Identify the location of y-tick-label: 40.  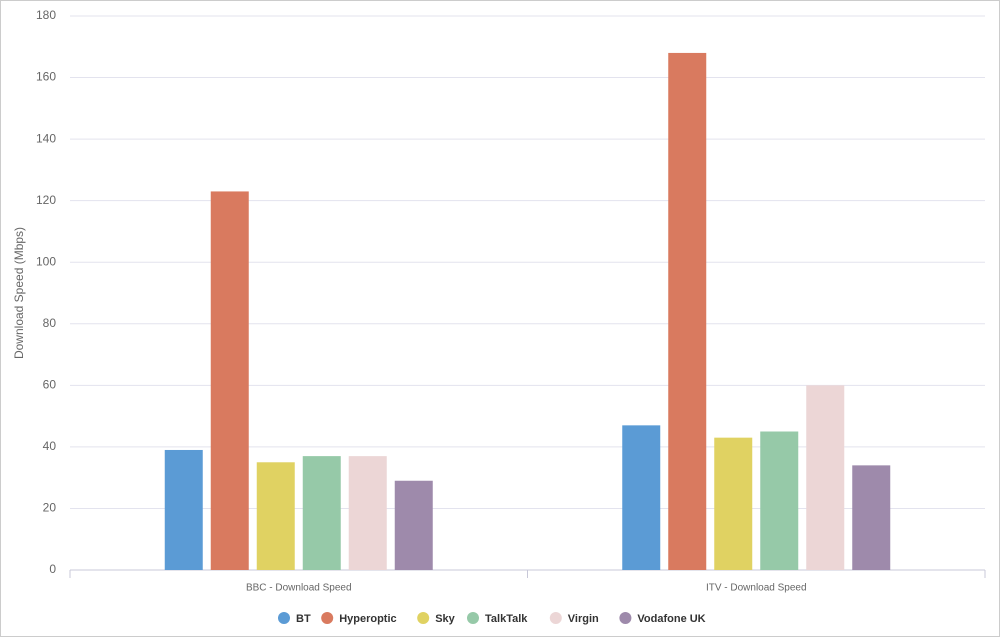
(50, 446).